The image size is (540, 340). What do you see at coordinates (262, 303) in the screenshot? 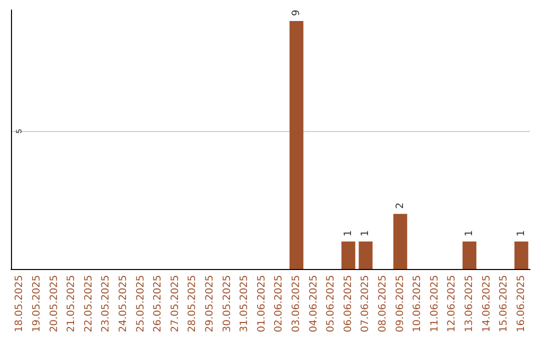
I see `x-tick-label: 01.06.2025` at bounding box center [262, 303].